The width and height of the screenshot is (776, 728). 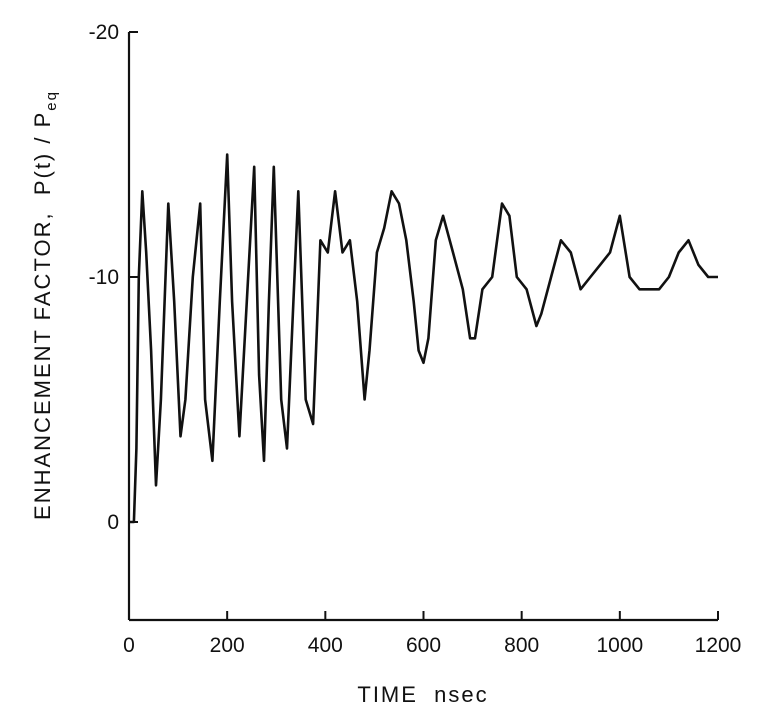 I want to click on svg-text:ENHANCEMENT FACTOR, P(t) / Pe: ENHANCEMENT FACTOR, P(t) / Peq, so click(x=45, y=305).